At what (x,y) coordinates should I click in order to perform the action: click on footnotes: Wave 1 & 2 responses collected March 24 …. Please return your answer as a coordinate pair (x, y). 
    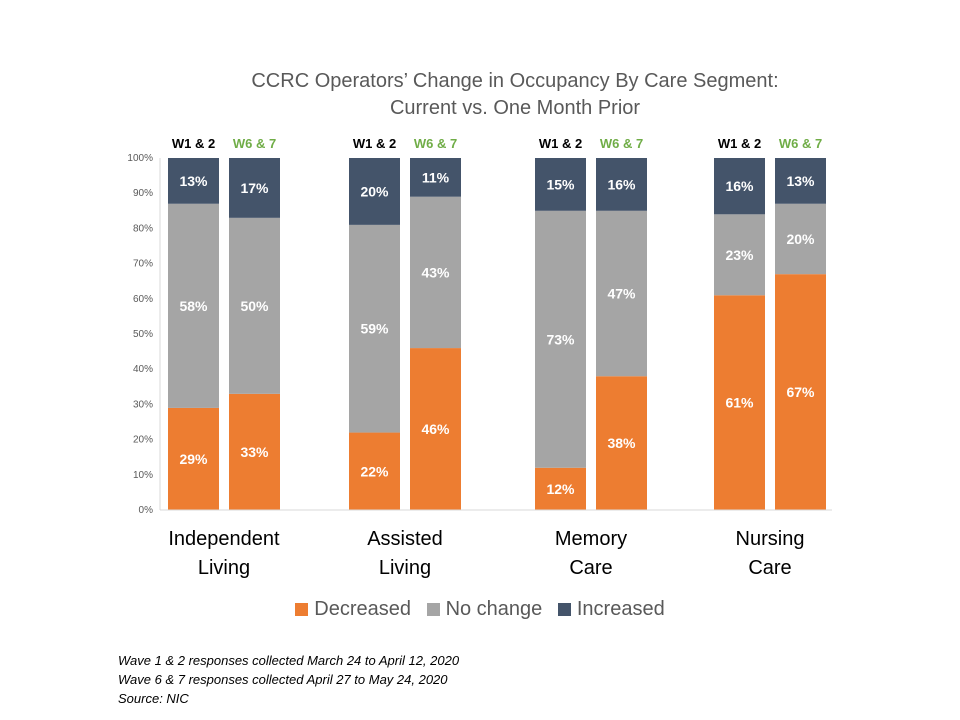
    Looking at the image, I should click on (288, 679).